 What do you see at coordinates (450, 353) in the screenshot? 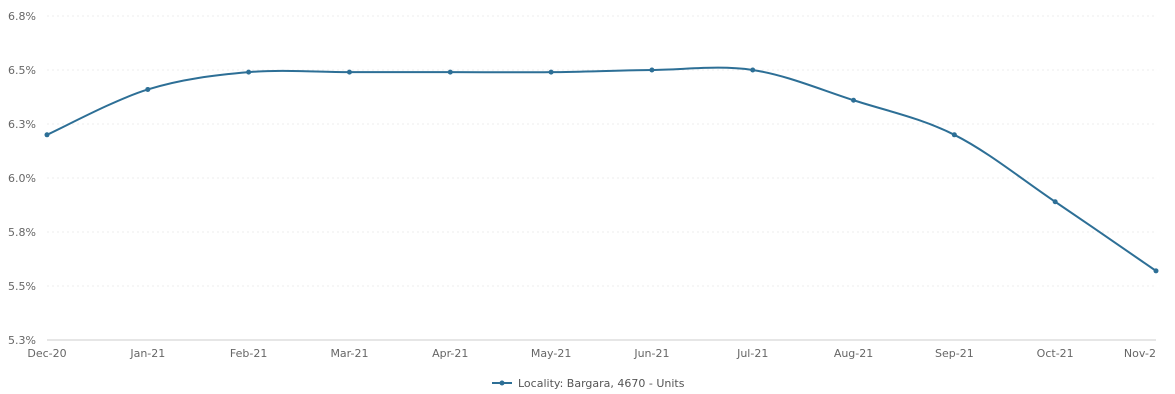
I see `x-tick-label: Apr-21` at bounding box center [450, 353].